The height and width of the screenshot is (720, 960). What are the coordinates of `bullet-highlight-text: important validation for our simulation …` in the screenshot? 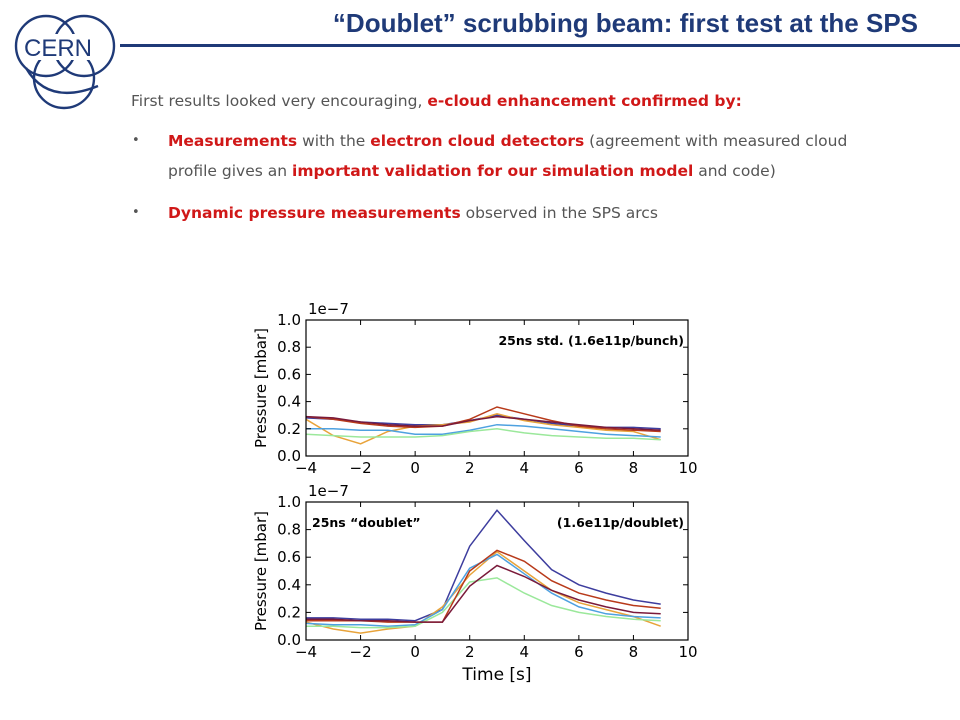 It's located at (493, 171).